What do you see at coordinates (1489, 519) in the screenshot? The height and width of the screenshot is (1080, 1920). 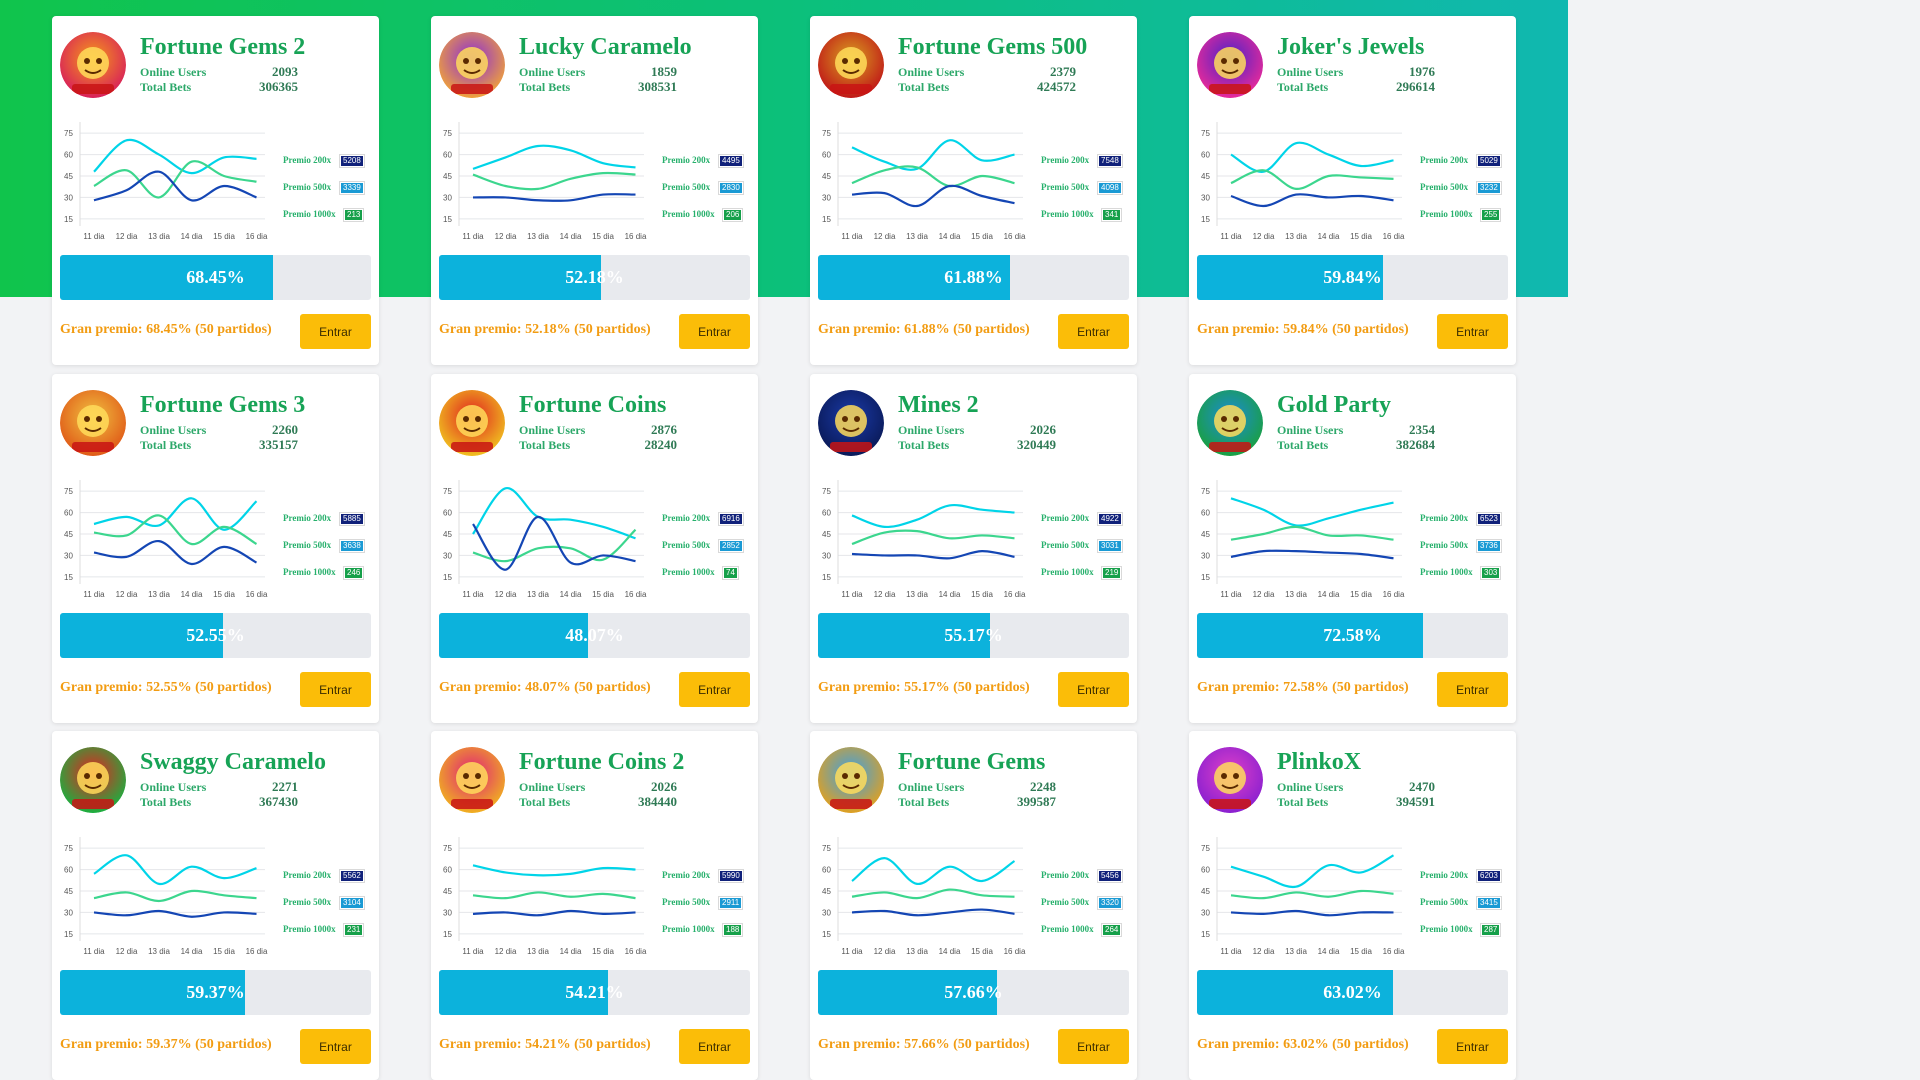 I see `premio-count-badge: 6523` at bounding box center [1489, 519].